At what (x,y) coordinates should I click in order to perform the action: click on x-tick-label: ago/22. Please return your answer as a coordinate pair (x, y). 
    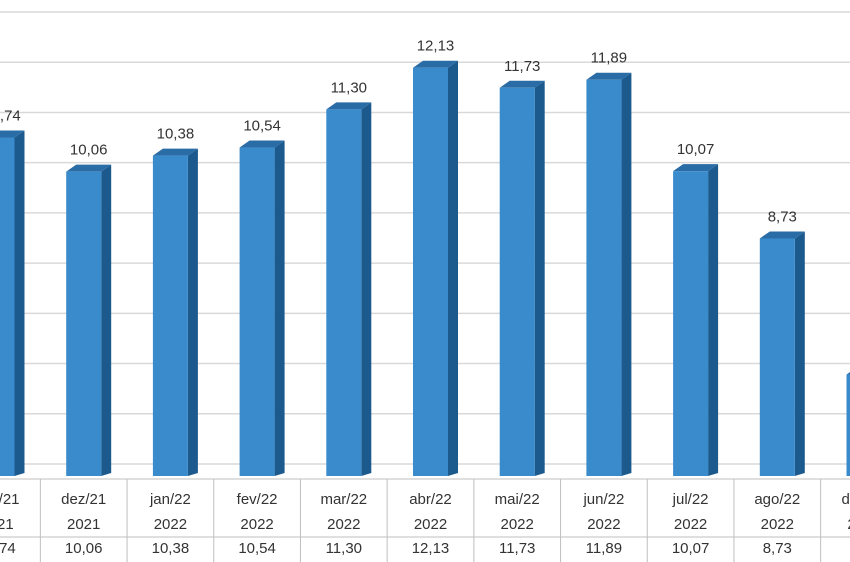
    Looking at the image, I should click on (777, 499).